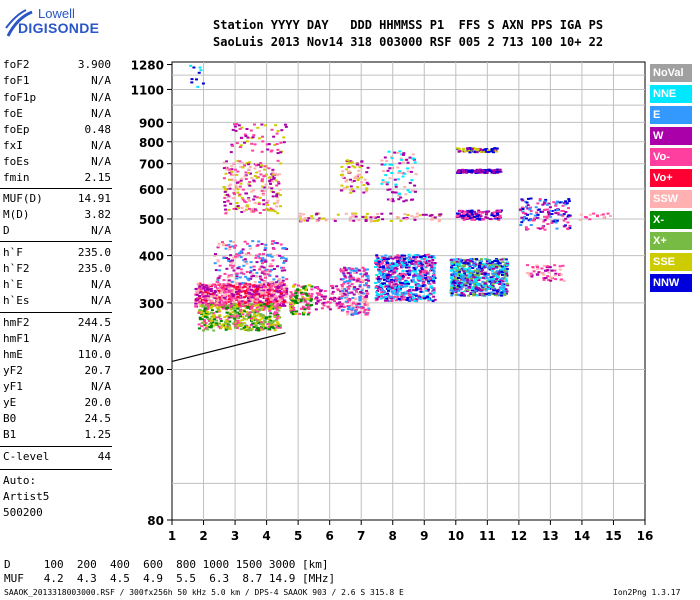 The width and height of the screenshot is (700, 600). What do you see at coordinates (94, 354) in the screenshot?
I see `param-value: 110.0` at bounding box center [94, 354].